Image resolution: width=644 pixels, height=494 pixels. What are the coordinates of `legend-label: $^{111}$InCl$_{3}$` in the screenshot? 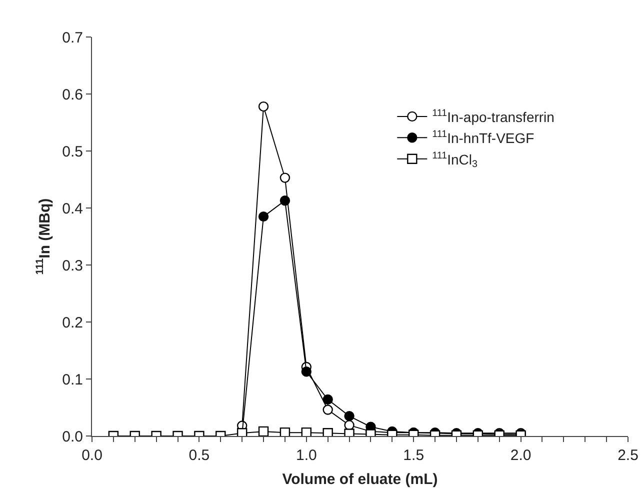 It's located at (455, 160).